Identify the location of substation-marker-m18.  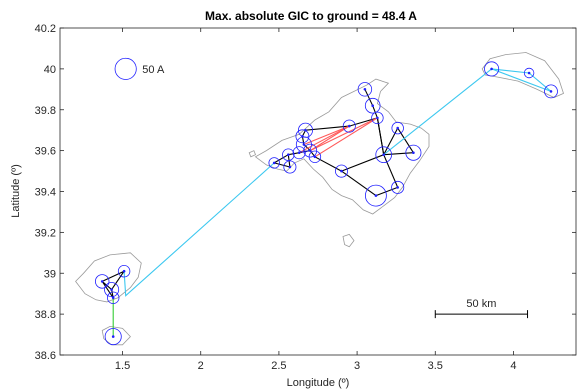
(413, 152).